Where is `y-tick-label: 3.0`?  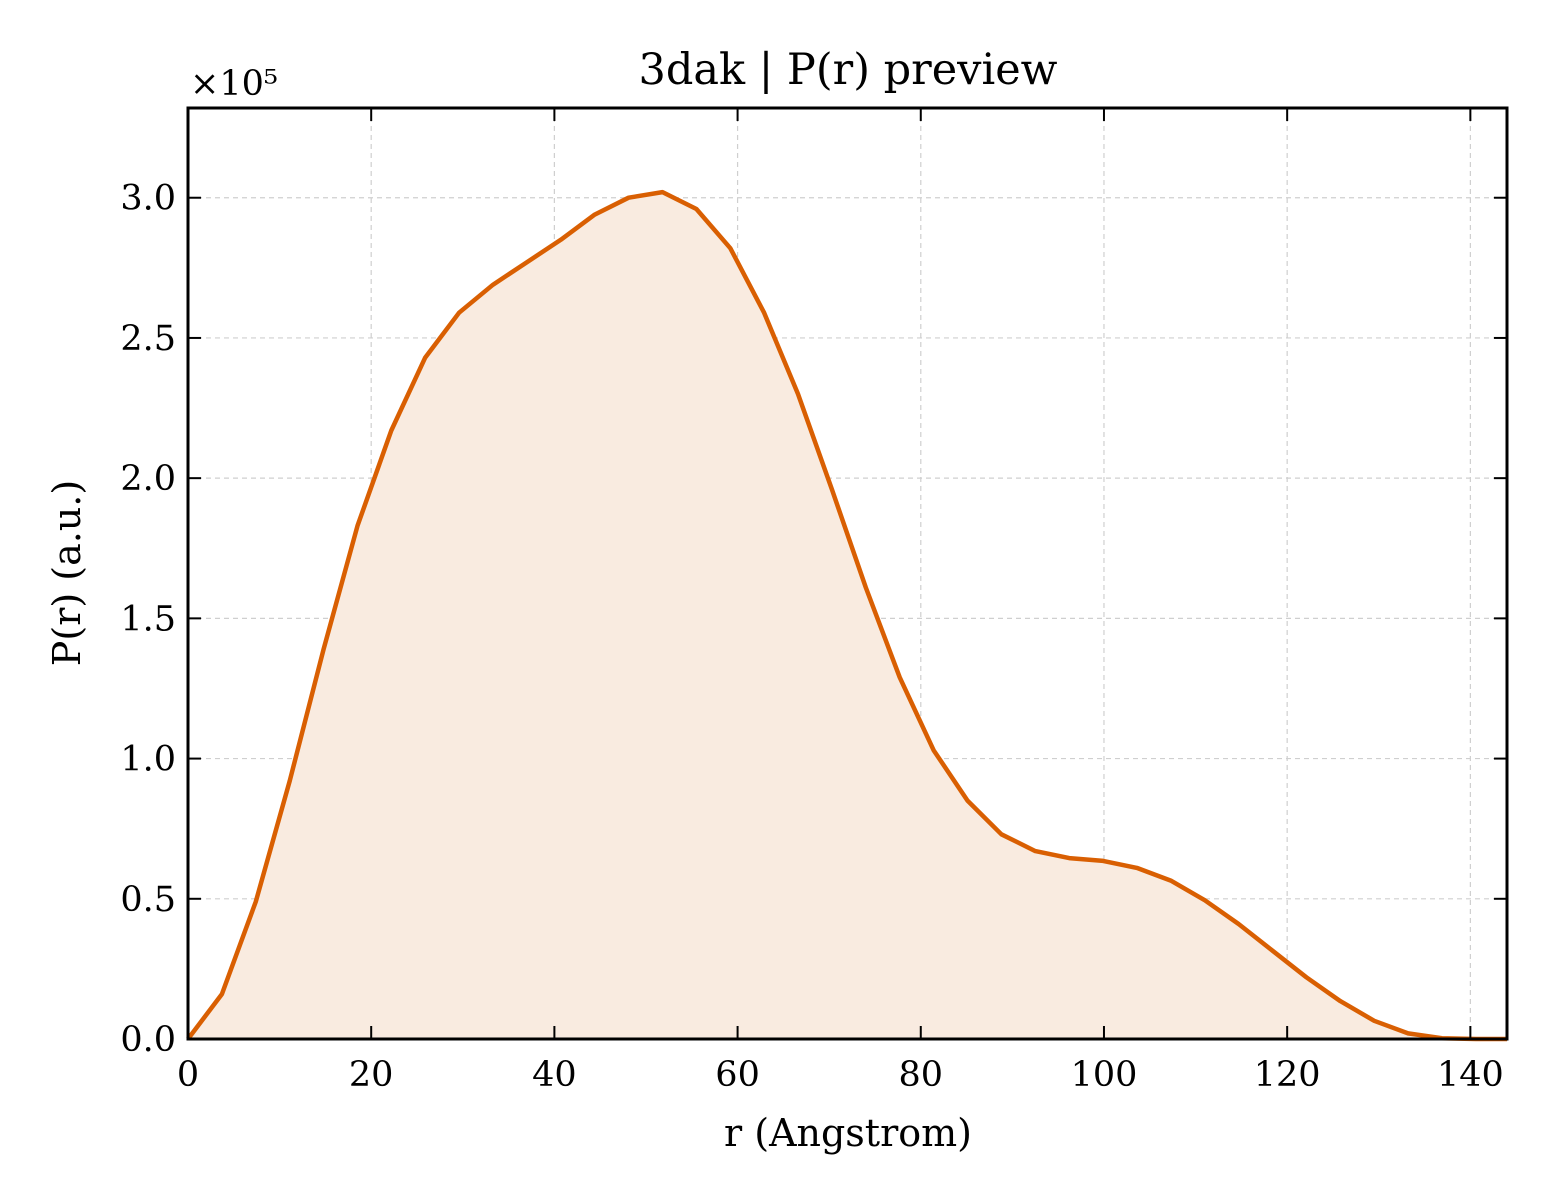 y-tick-label: 3.0 is located at coordinates (148, 199).